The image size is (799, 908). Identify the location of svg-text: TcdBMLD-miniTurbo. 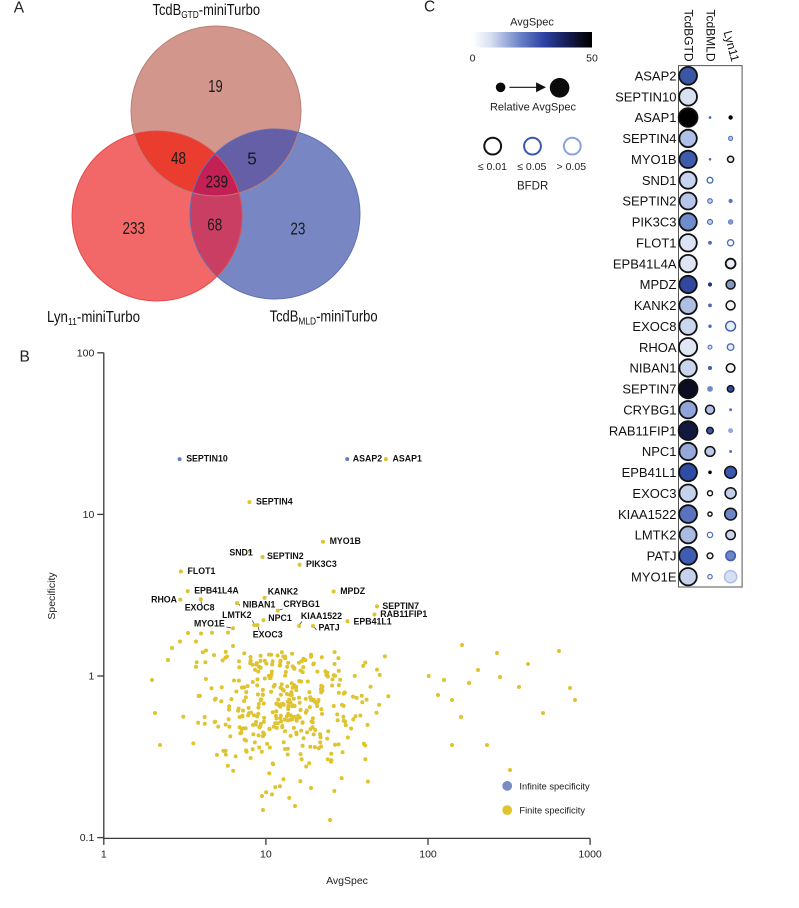
(324, 318).